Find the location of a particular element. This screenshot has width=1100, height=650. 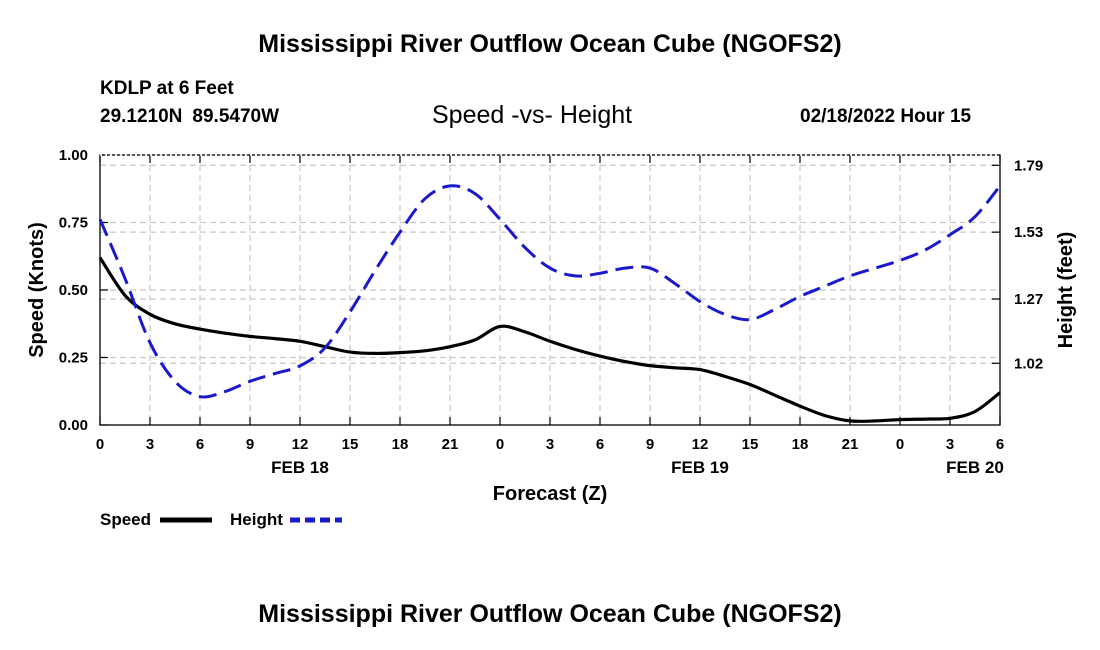

y-left-tick-label: 0.50 is located at coordinates (73, 290).